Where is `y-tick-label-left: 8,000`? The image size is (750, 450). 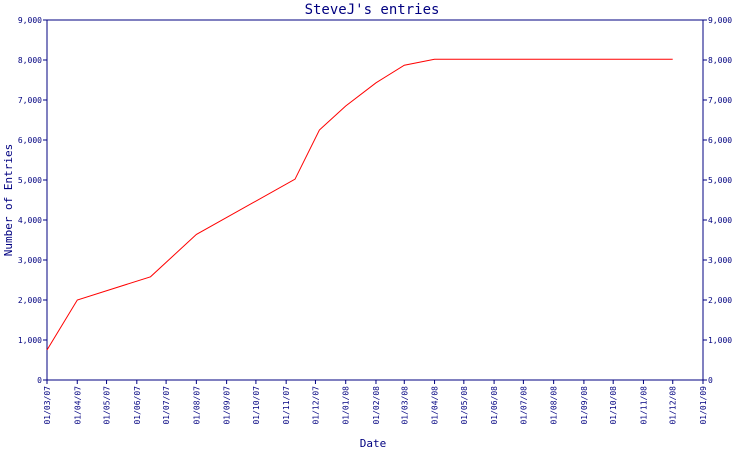 y-tick-label-left: 8,000 is located at coordinates (30, 60).